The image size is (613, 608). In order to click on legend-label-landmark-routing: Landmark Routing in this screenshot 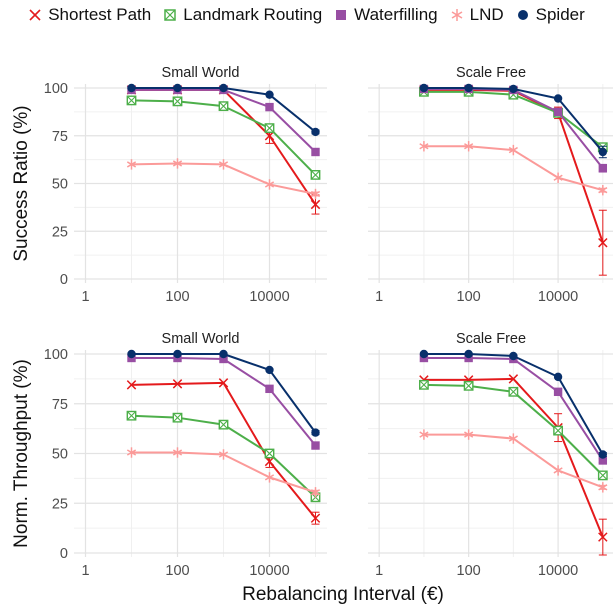, I will do `click(253, 14)`.